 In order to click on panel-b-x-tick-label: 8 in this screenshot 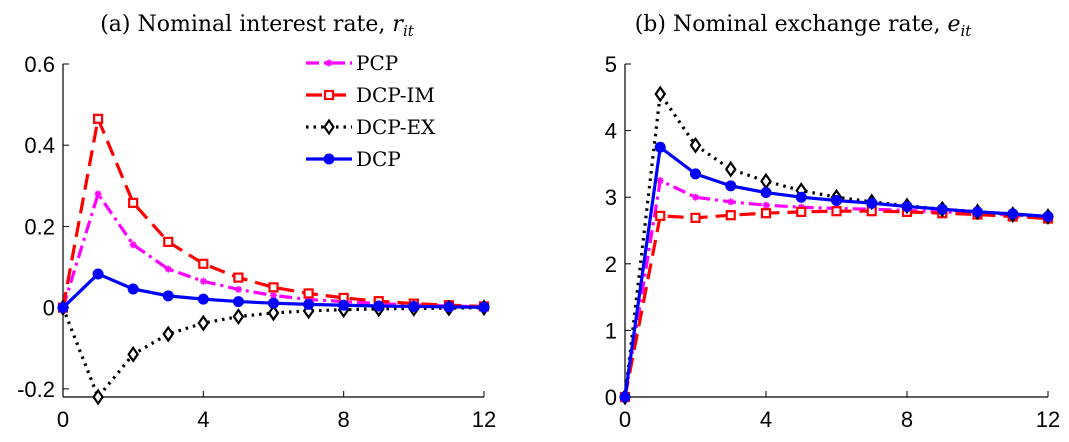, I will do `click(907, 419)`.